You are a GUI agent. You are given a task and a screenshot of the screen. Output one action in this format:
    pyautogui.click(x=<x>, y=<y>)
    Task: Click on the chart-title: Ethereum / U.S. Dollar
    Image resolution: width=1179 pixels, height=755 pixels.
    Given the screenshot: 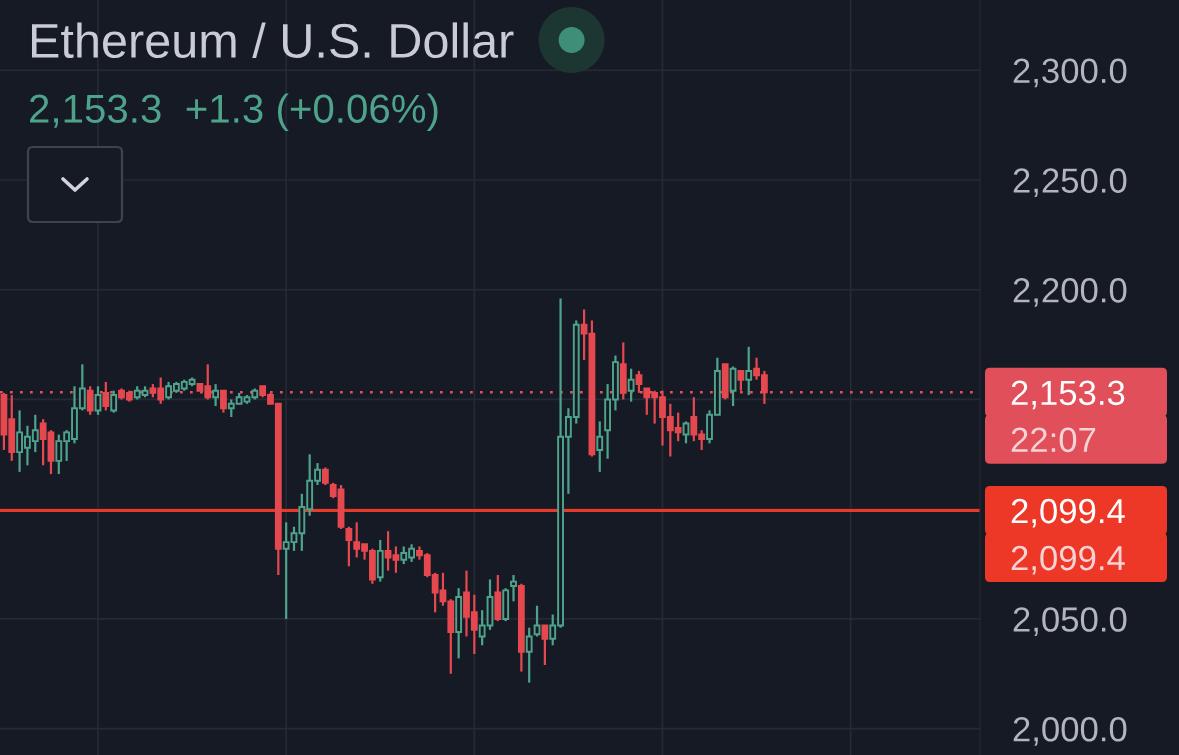 What is the action you would take?
    pyautogui.click(x=272, y=40)
    